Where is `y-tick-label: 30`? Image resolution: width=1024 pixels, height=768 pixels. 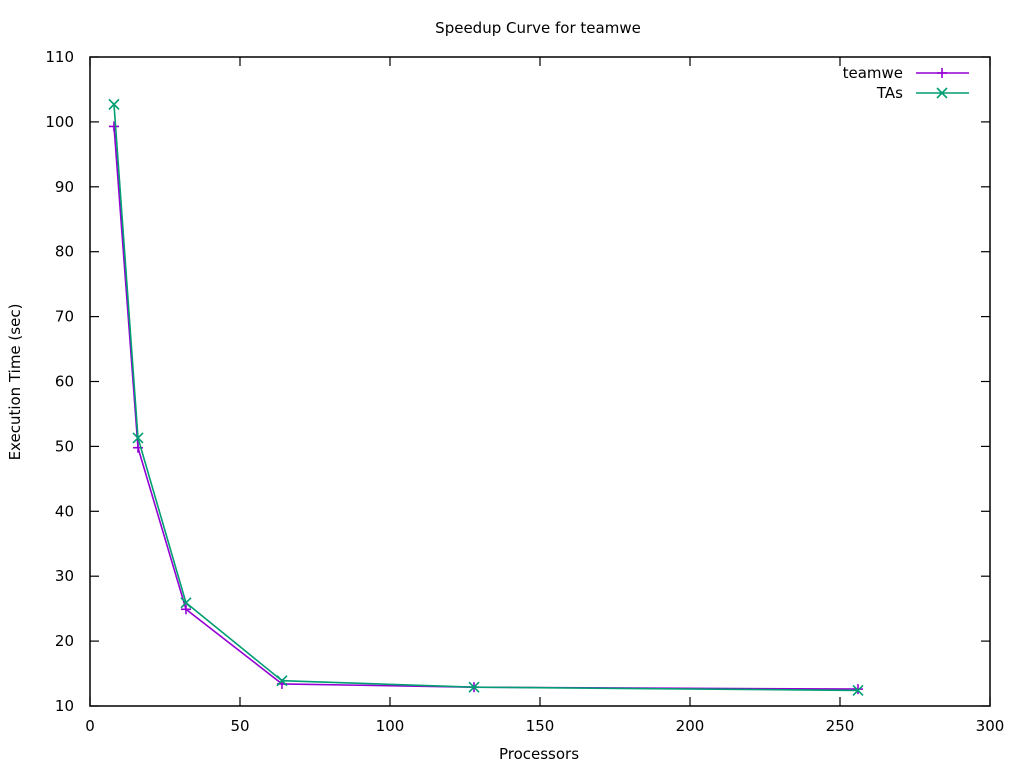 y-tick-label: 30 is located at coordinates (64, 576).